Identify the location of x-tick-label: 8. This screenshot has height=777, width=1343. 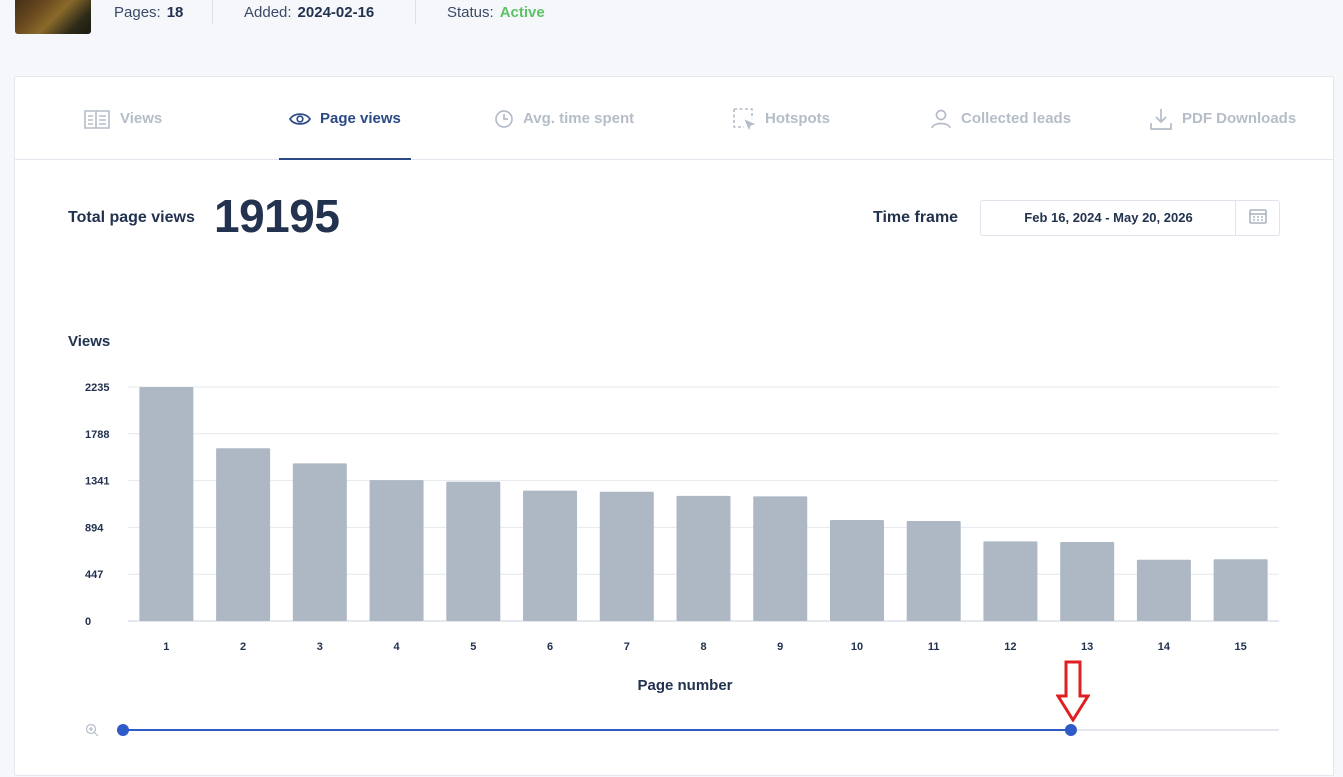
(703, 647).